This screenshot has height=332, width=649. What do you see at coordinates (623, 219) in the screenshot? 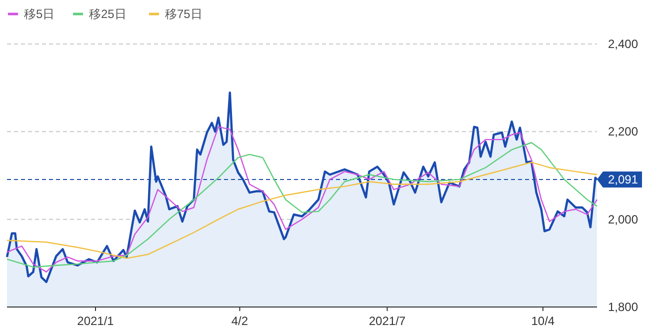
I see `y-tick-label: 2,000` at bounding box center [623, 219].